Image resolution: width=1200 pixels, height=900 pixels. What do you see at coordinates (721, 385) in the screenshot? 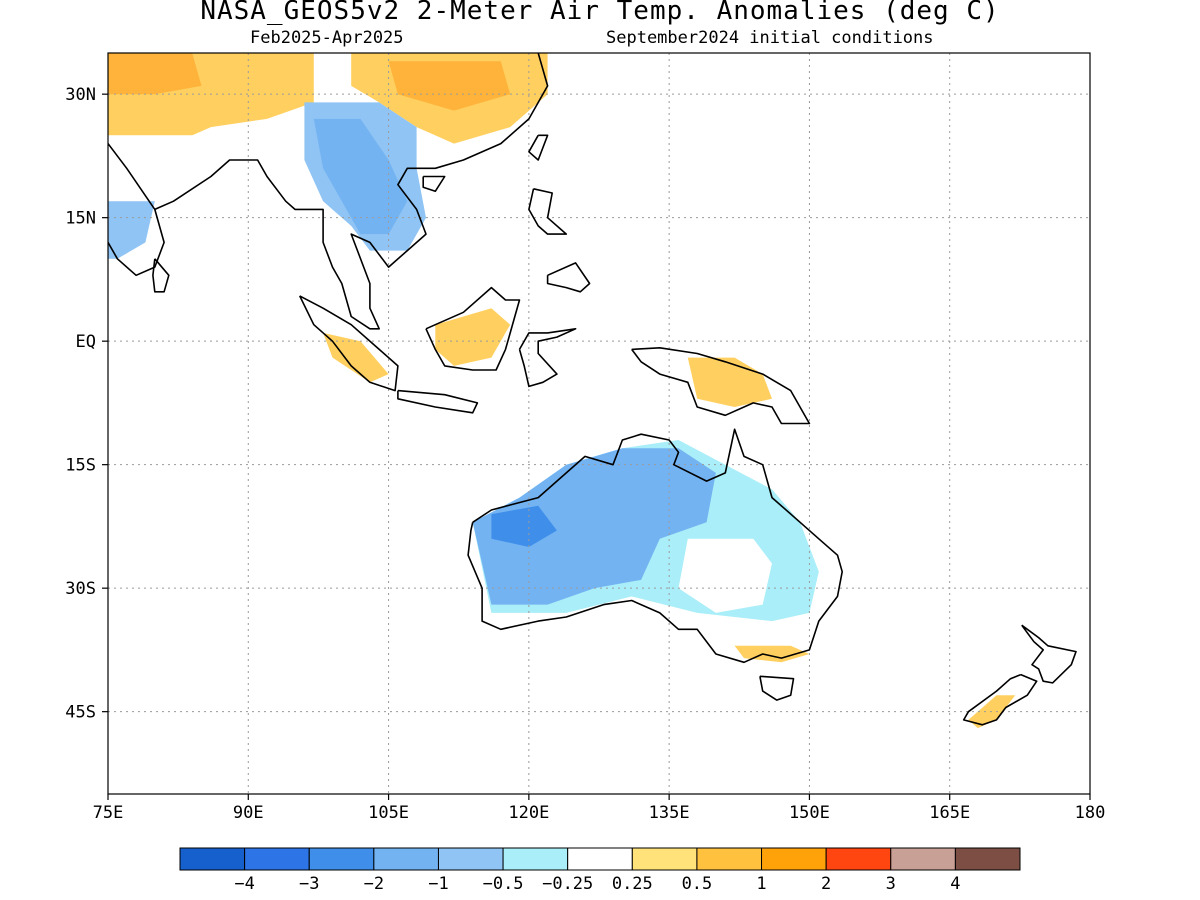
I see `coastline-new-guinea` at bounding box center [721, 385].